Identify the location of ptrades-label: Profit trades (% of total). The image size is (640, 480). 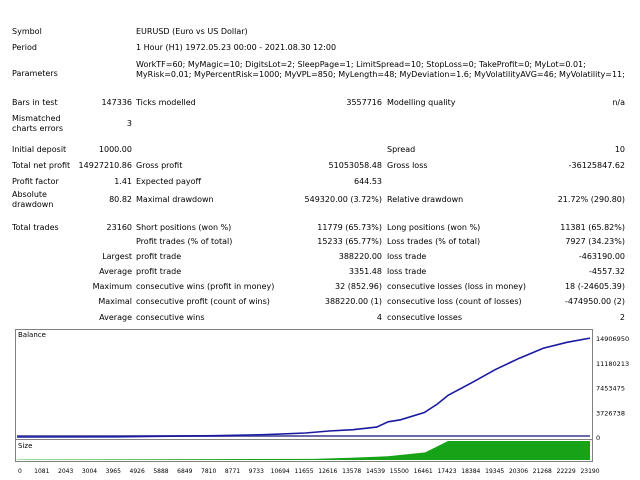
(184, 241).